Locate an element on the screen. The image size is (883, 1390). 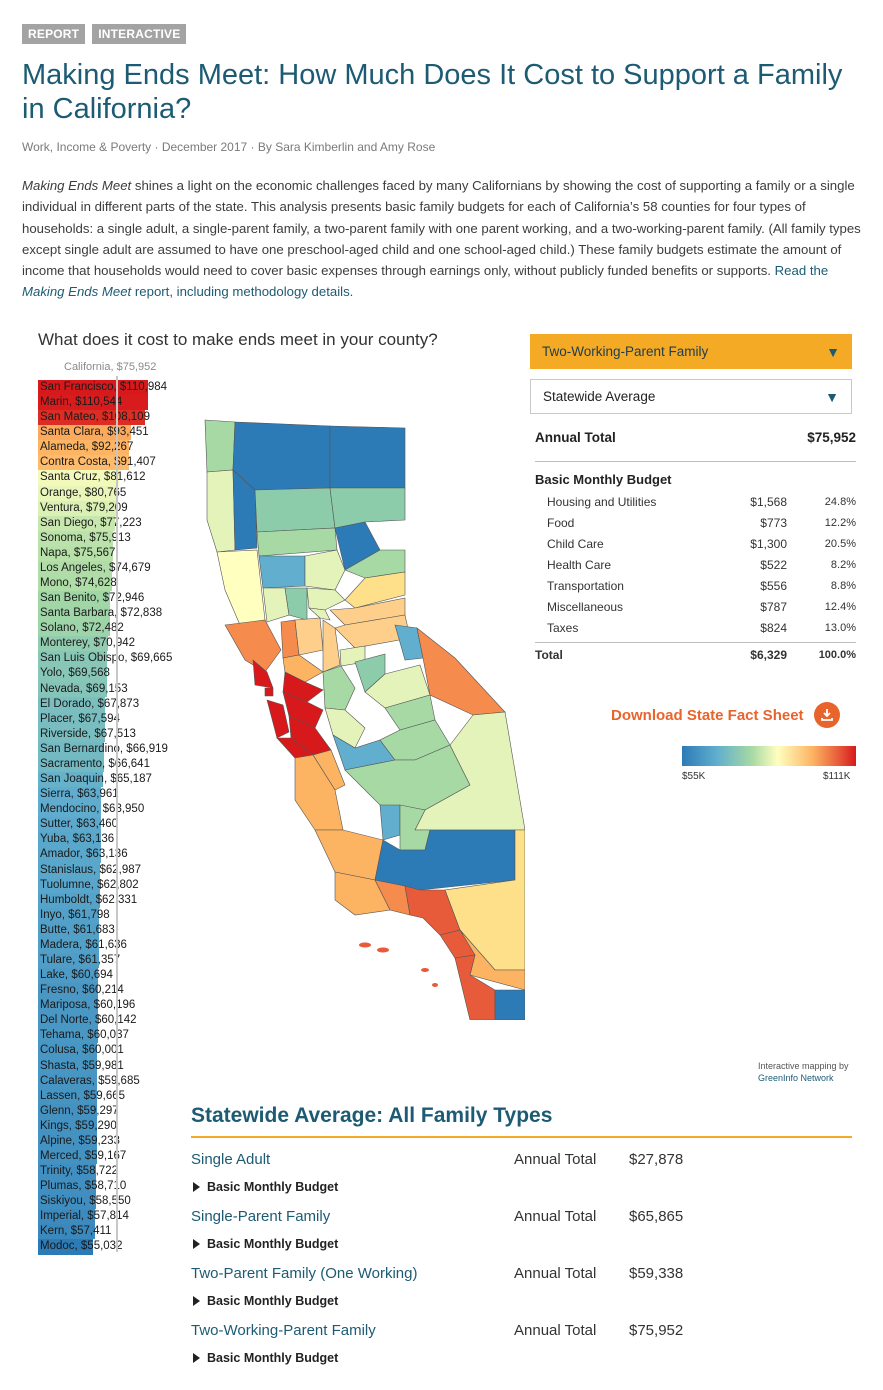
county-tehama is located at coordinates (297, 542).